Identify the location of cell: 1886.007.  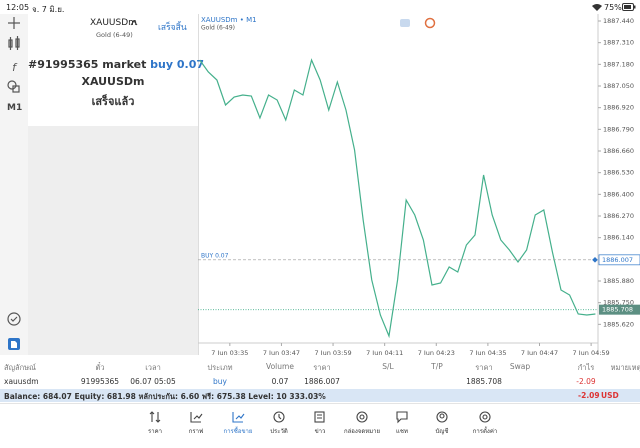
(322, 381).